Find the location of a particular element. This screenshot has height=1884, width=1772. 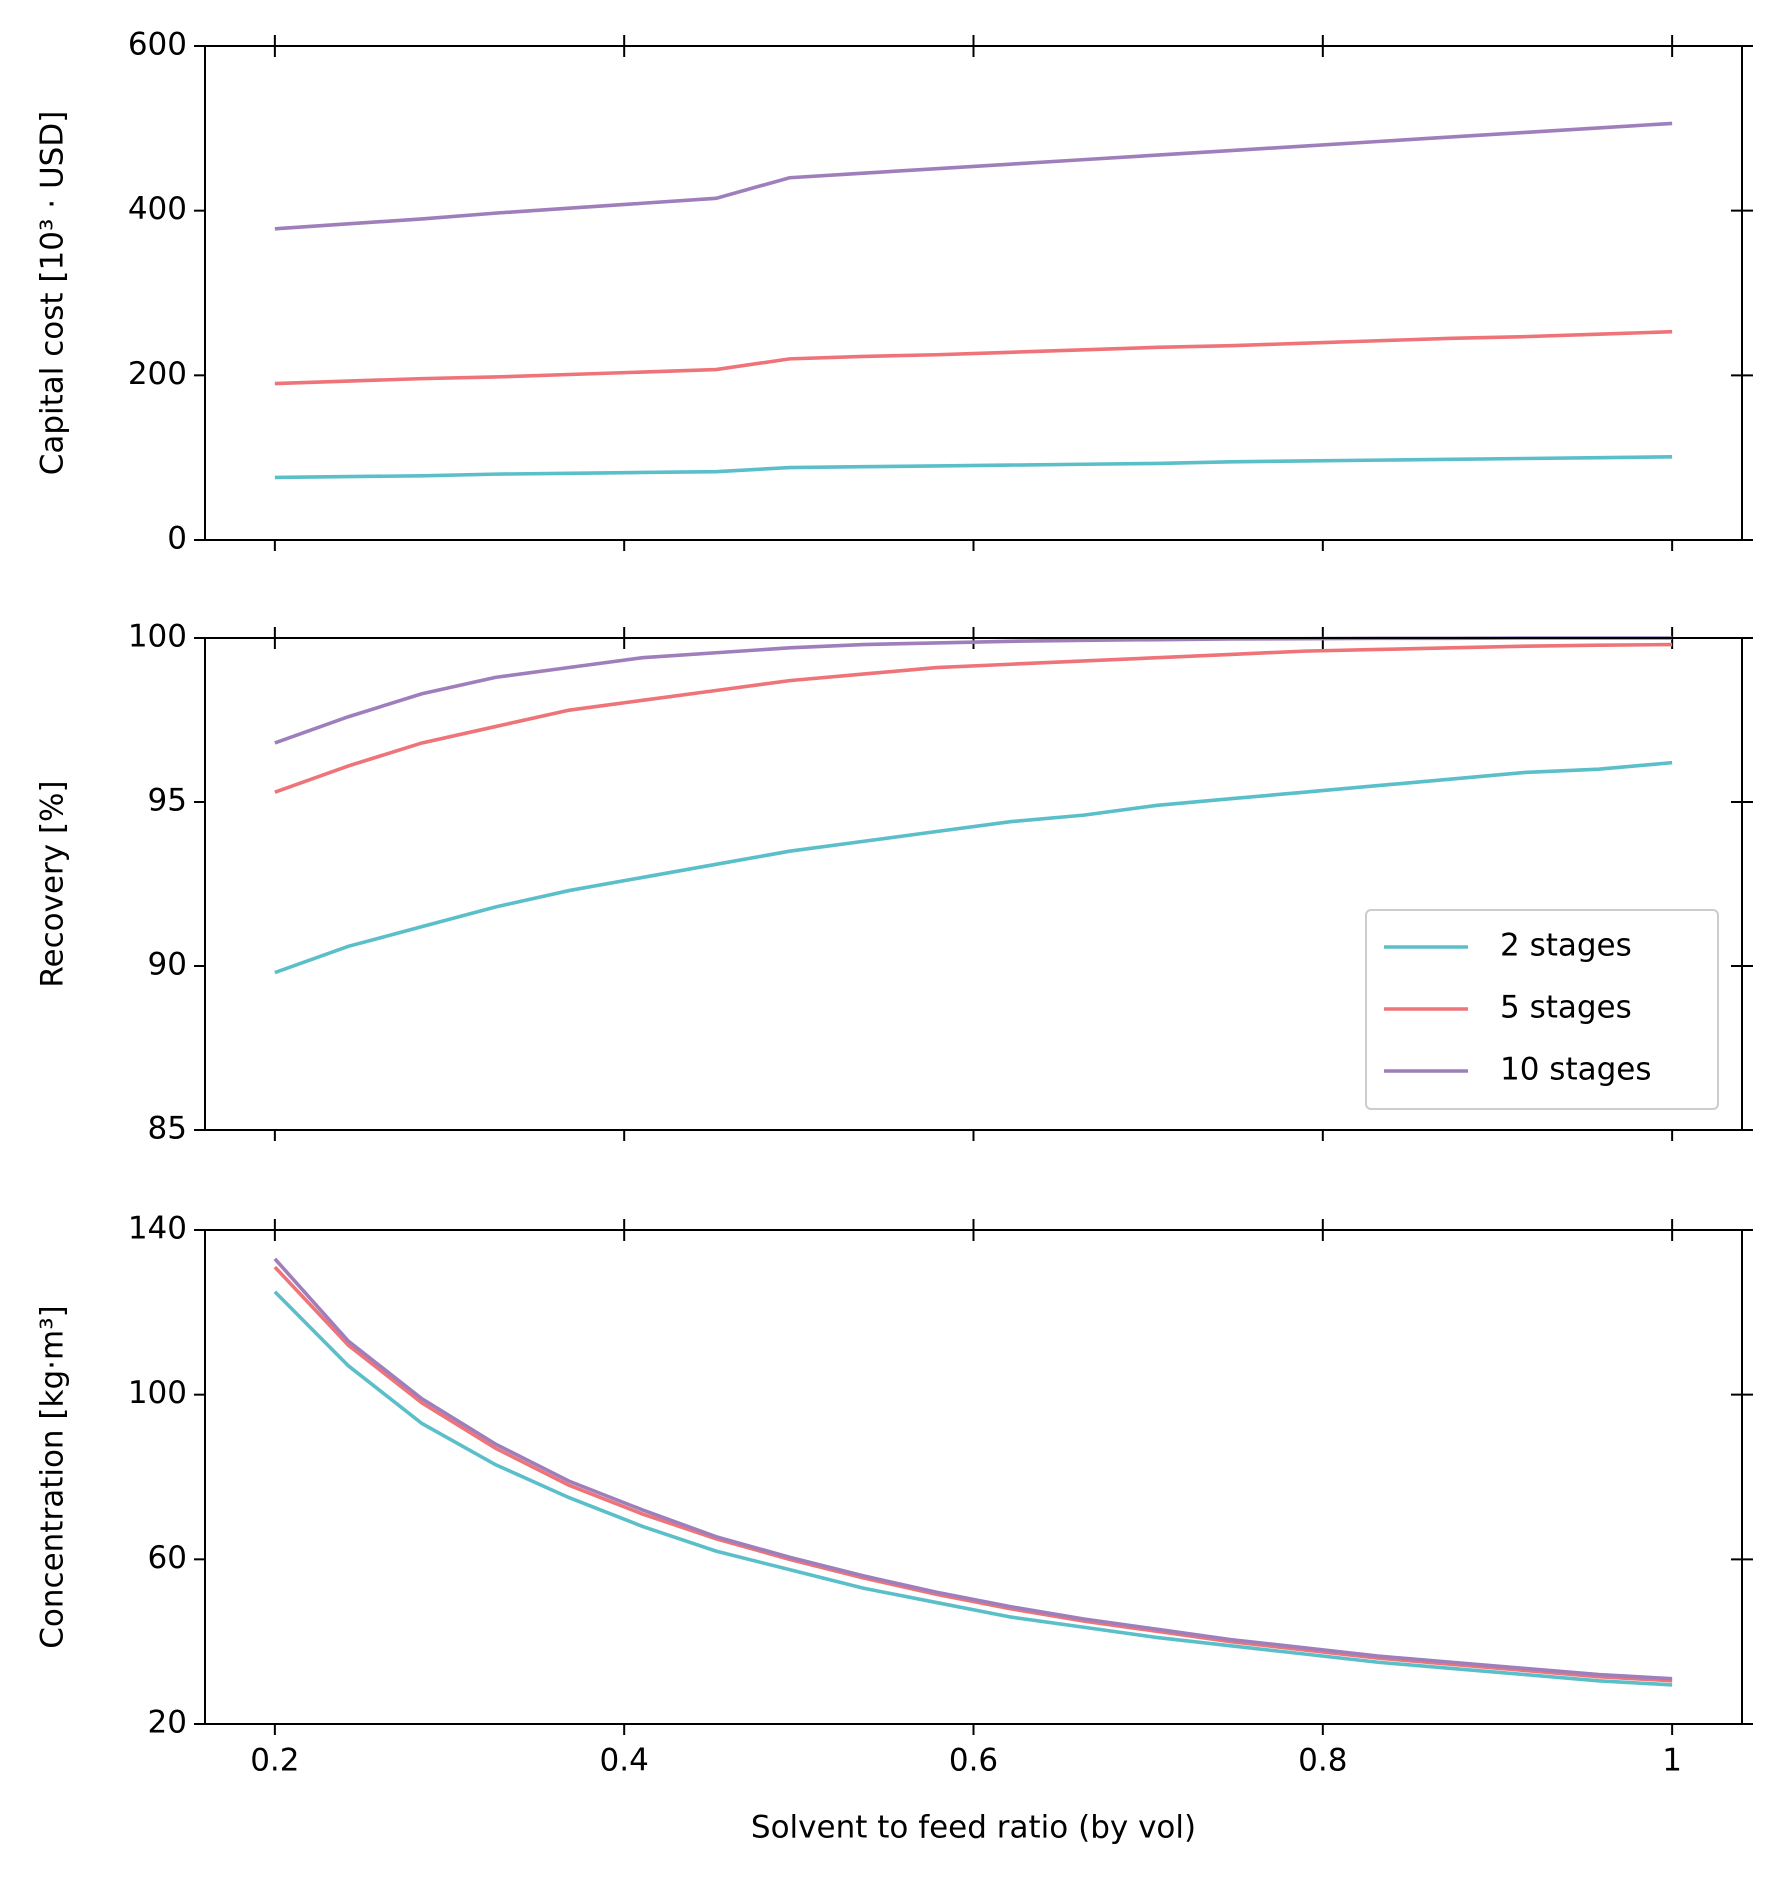

x-axis-label: Solvent to feed ratio (by vol) is located at coordinates (973, 1828).